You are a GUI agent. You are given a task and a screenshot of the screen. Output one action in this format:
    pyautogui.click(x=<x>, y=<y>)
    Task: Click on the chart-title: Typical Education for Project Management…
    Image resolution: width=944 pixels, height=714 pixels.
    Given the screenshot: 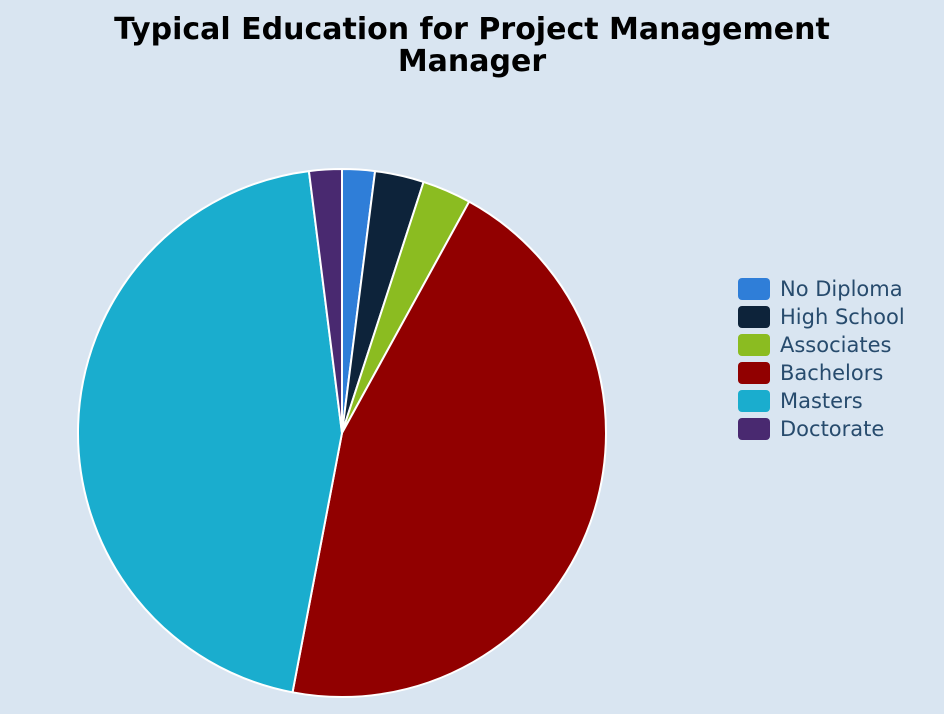 What is the action you would take?
    pyautogui.click(x=472, y=45)
    